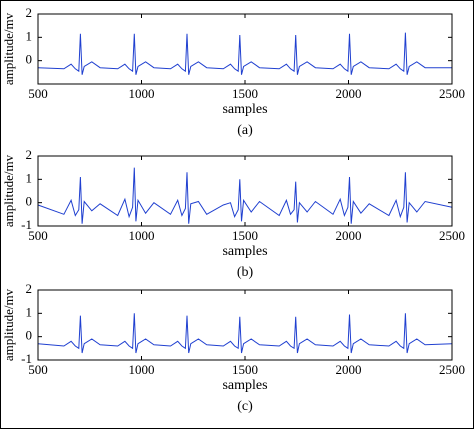 The image size is (474, 429). I want to click on caption: (a), so click(245, 130).